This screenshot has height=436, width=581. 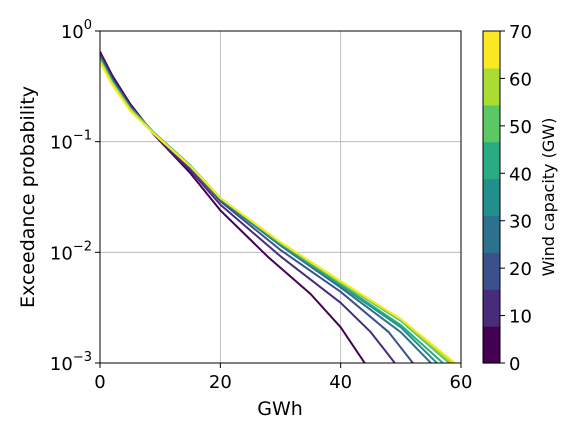 What do you see at coordinates (461, 382) in the screenshot?
I see `x-tick-label: 60` at bounding box center [461, 382].